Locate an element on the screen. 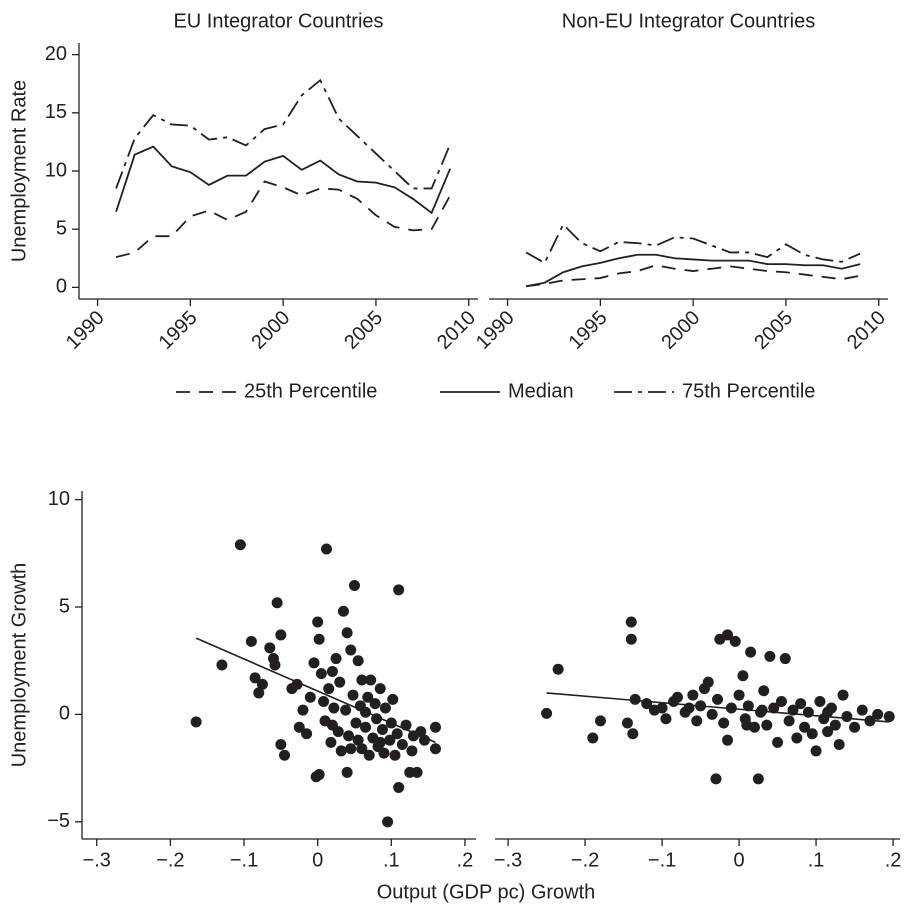 The width and height of the screenshot is (910, 909). legend-label: Median is located at coordinates (541, 391).